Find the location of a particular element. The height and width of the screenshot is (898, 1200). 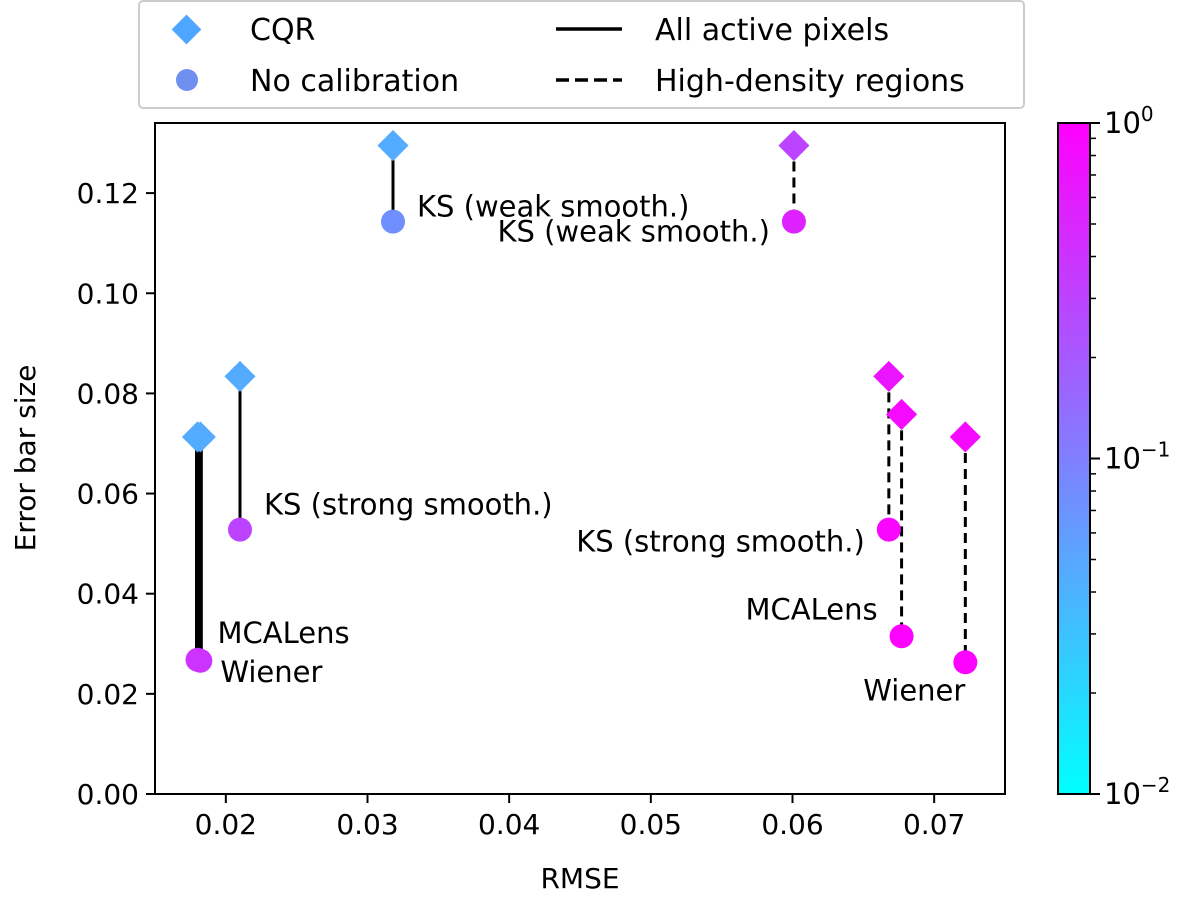

x-axis-label: RMSE is located at coordinates (579, 878).